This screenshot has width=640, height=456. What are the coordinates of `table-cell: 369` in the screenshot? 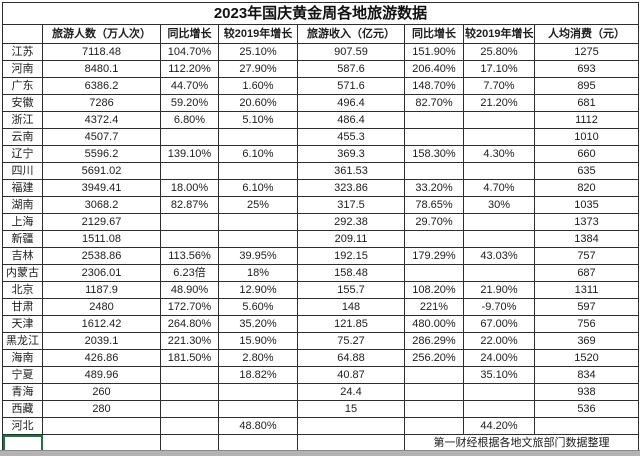 It's located at (586, 341).